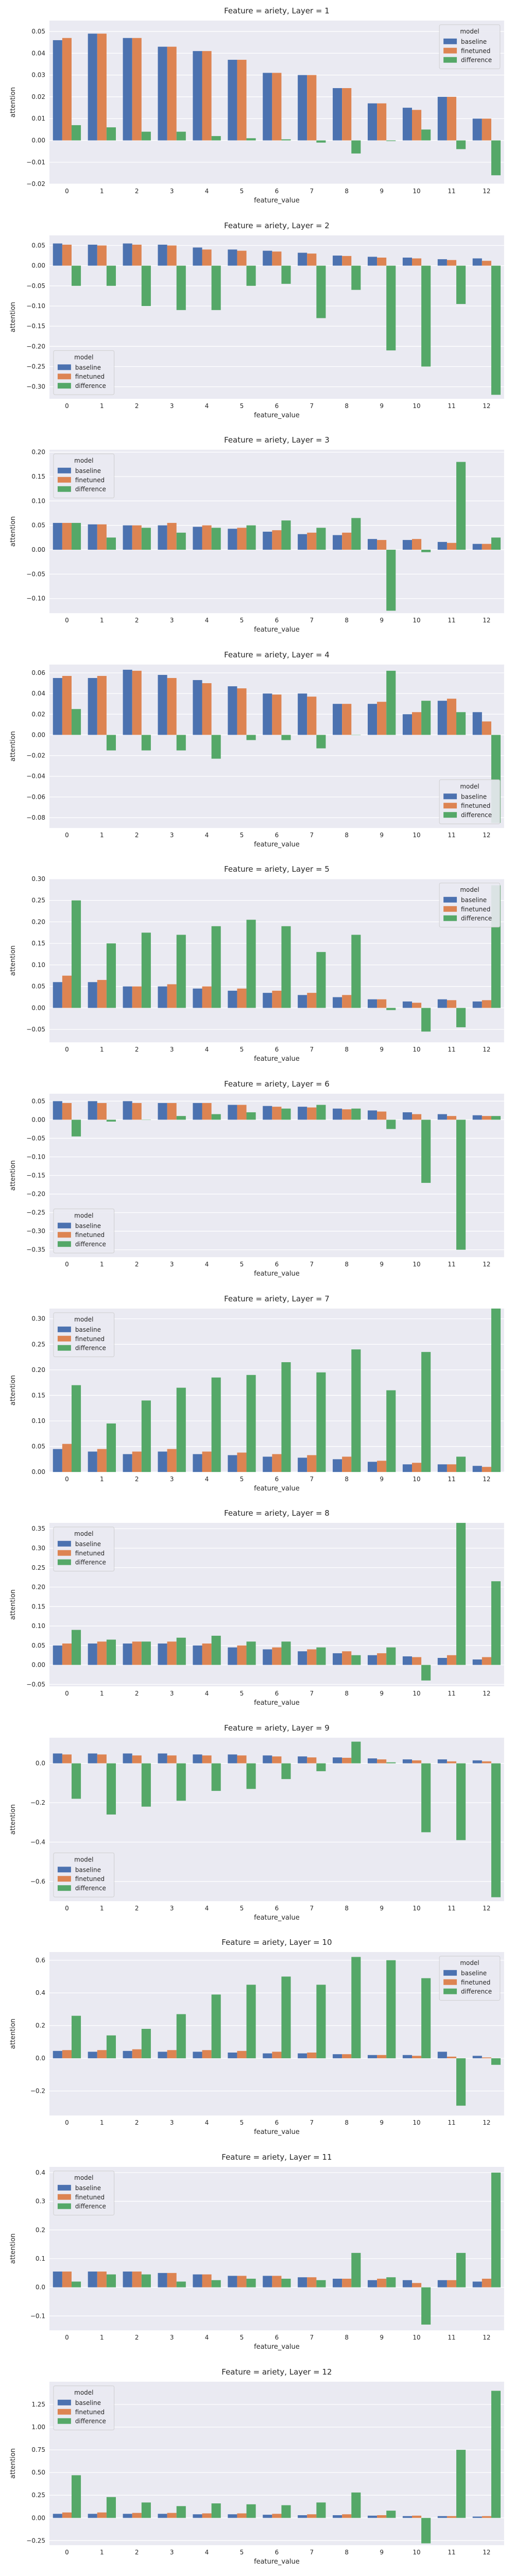 The height and width of the screenshot is (2576, 515). I want to click on x-tick-label: 12, so click(486, 2122).